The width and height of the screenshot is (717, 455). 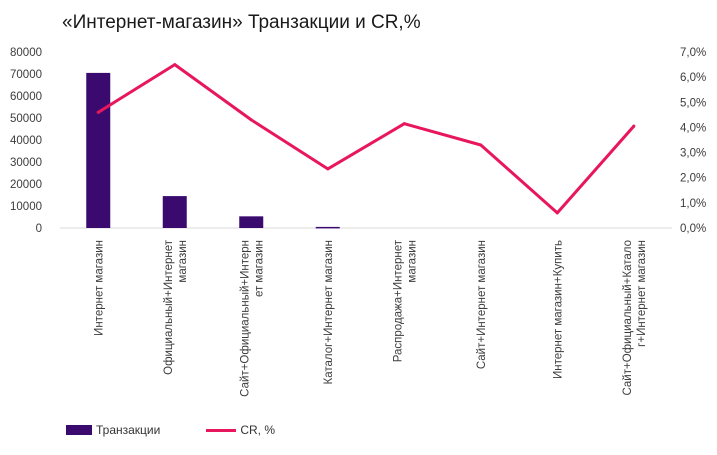 What do you see at coordinates (128, 430) in the screenshot?
I see `legend-label-transactions: Транзакции` at bounding box center [128, 430].